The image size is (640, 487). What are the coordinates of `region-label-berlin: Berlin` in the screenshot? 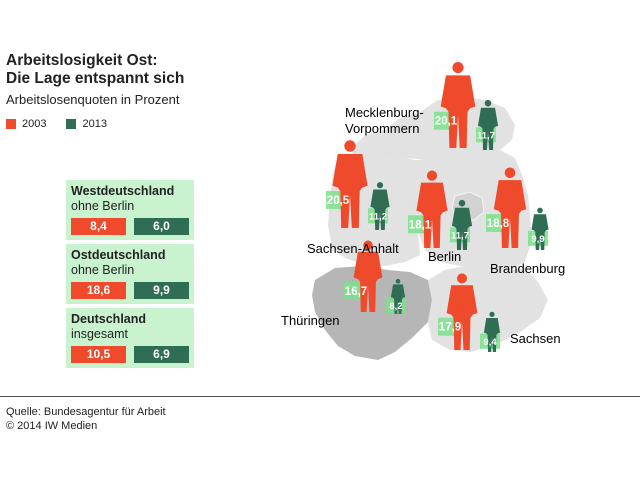 It's located at (444, 256).